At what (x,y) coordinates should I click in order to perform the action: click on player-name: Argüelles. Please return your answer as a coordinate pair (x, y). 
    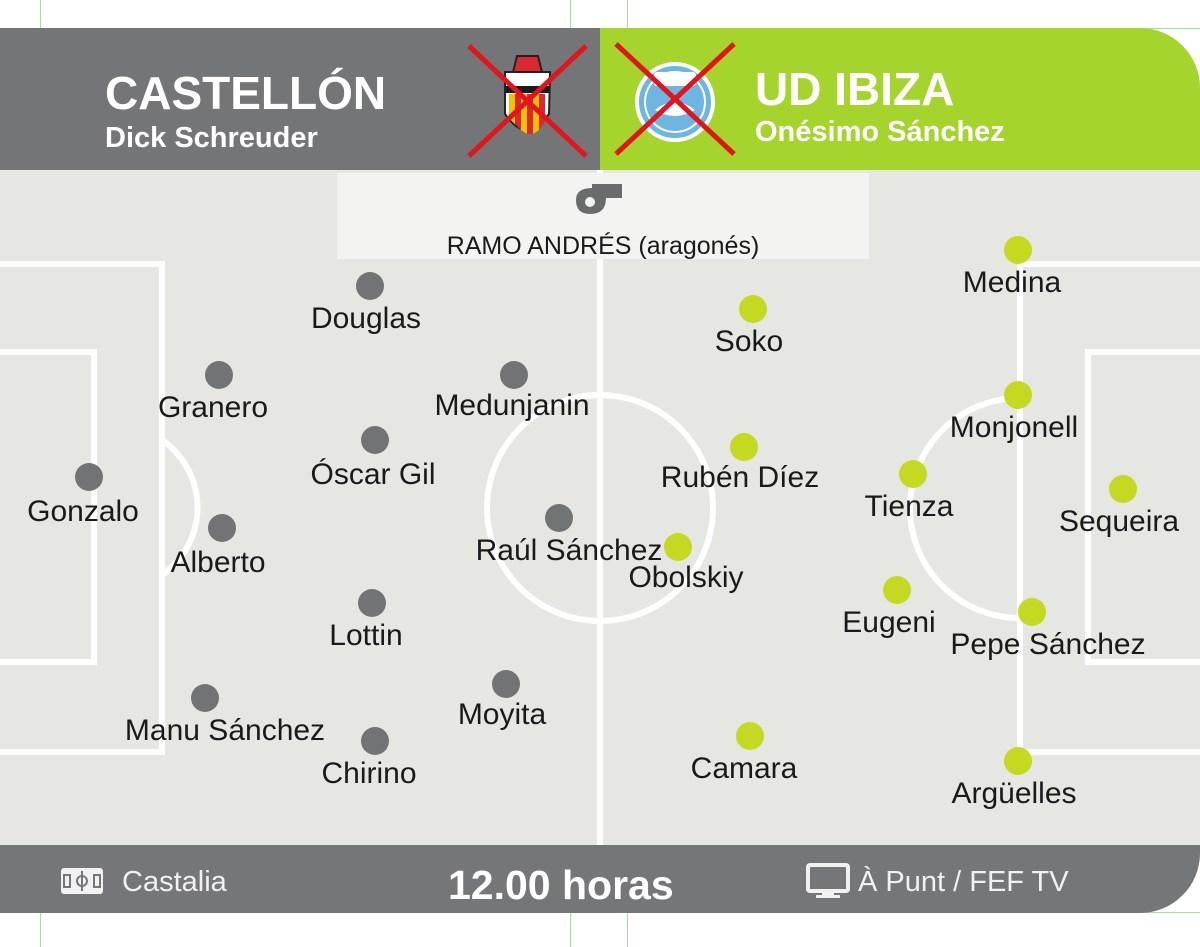
    Looking at the image, I should click on (1014, 793).